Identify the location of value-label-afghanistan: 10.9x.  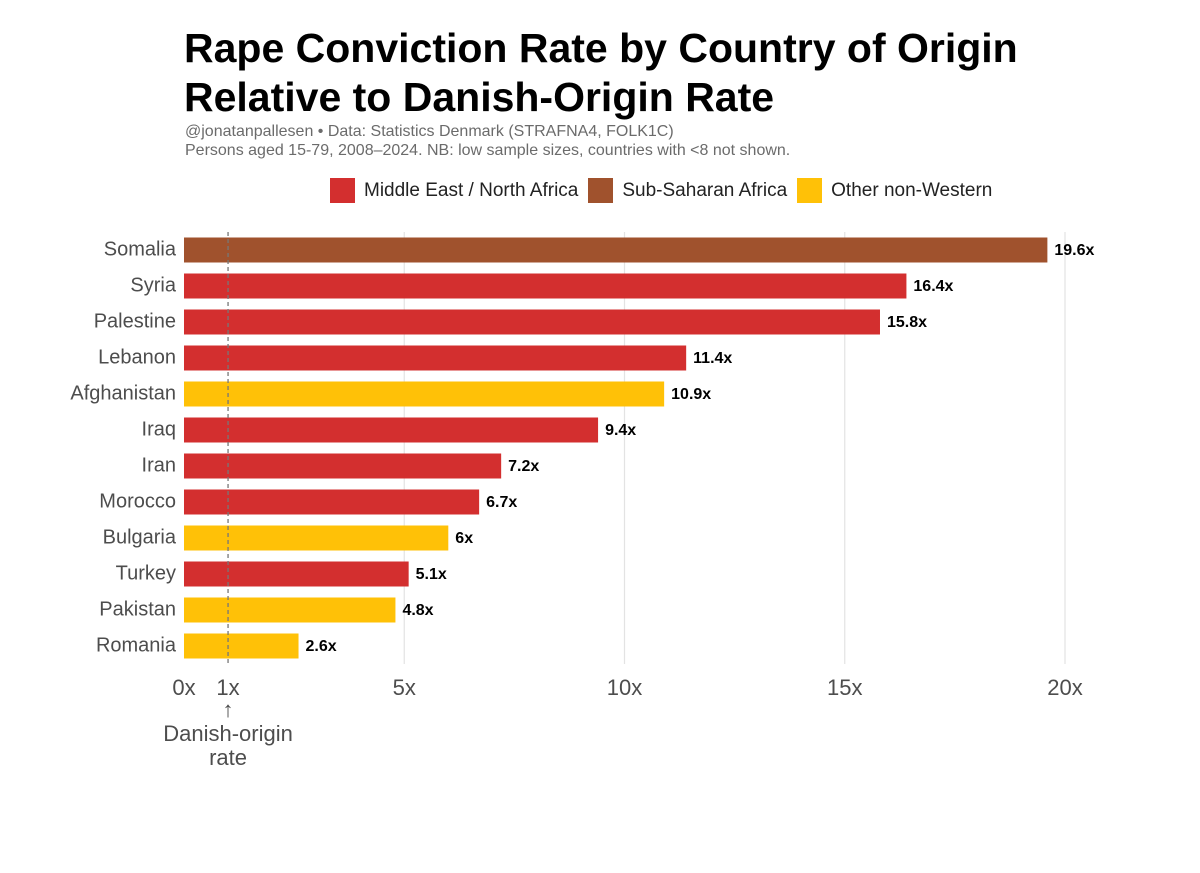
(691, 394).